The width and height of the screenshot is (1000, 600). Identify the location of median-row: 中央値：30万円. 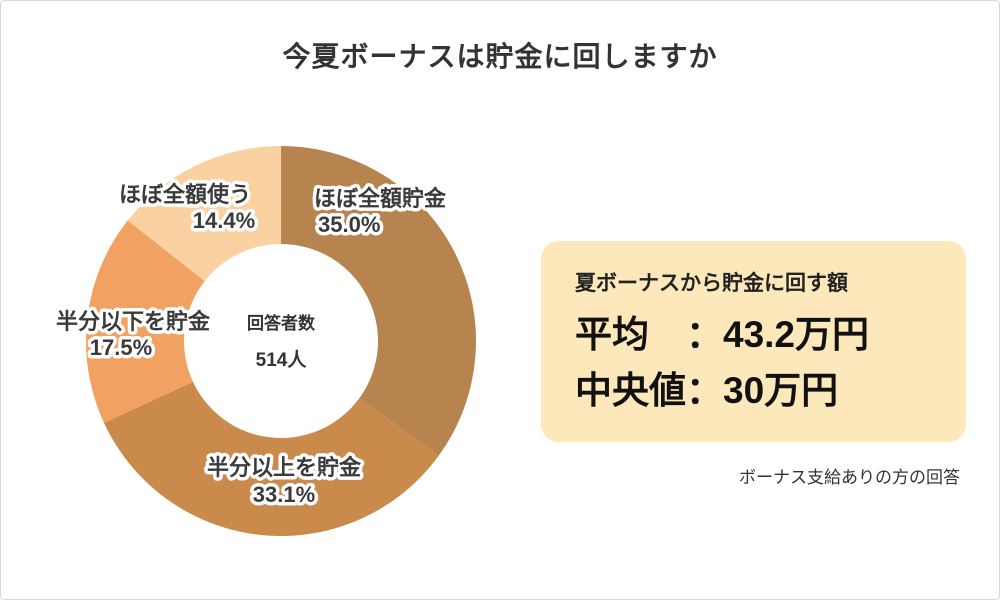
(707, 390).